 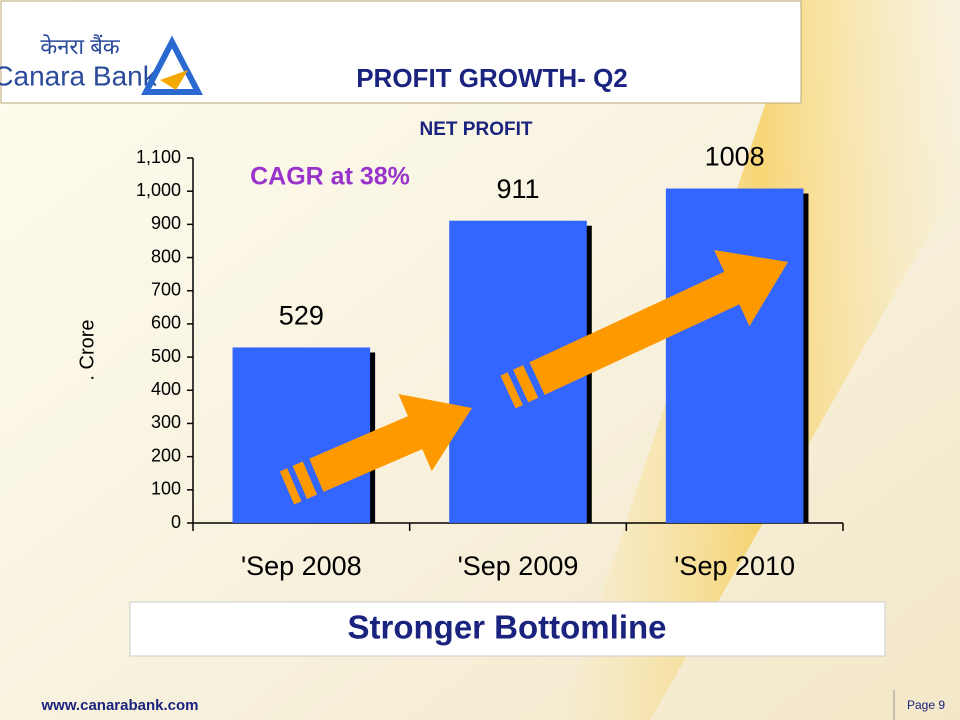 What do you see at coordinates (166, 489) in the screenshot?
I see `y-tick-label: 100` at bounding box center [166, 489].